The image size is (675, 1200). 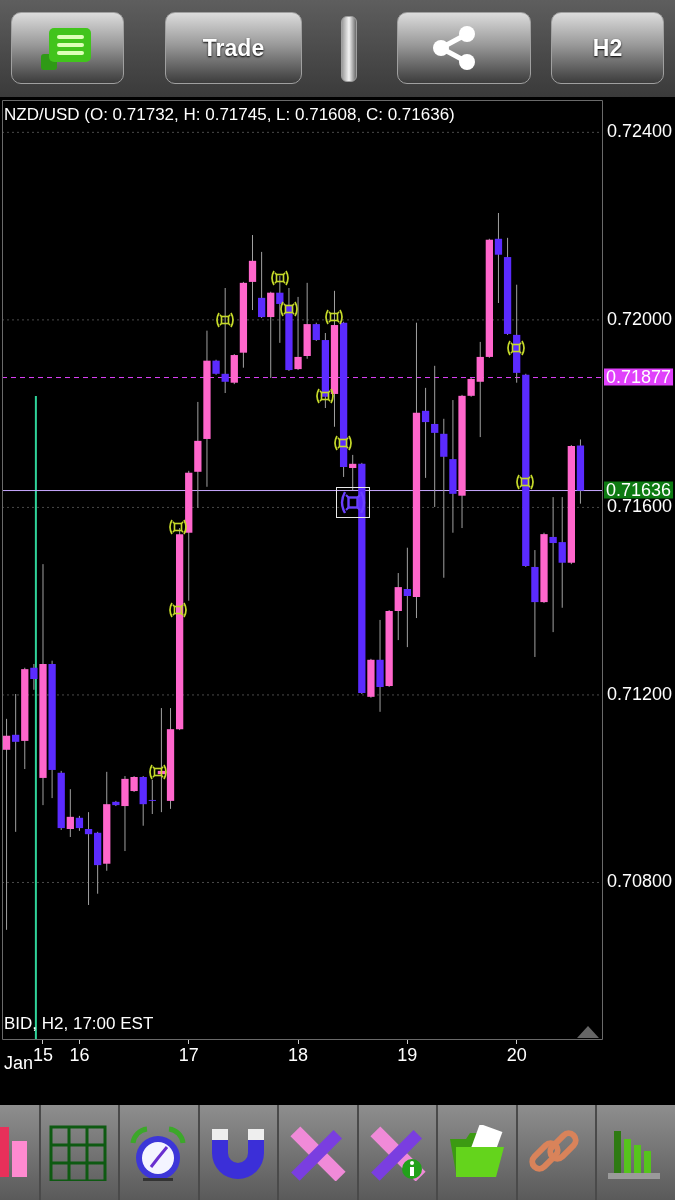 I want to click on y-tick-label: 0.71200, so click(x=640, y=693).